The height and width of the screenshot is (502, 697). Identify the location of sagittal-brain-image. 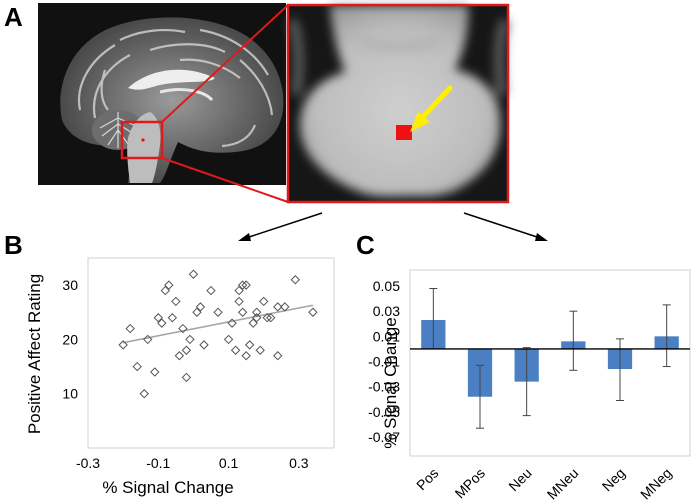
(162, 94).